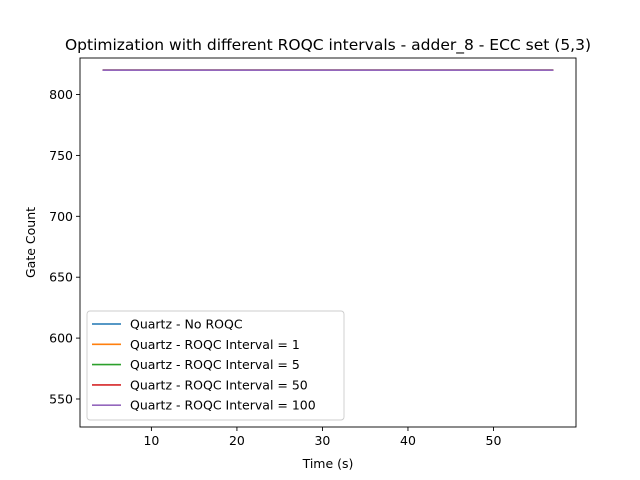 The image size is (640, 480). What do you see at coordinates (237, 440) in the screenshot?
I see `x-tick-label: 20` at bounding box center [237, 440].